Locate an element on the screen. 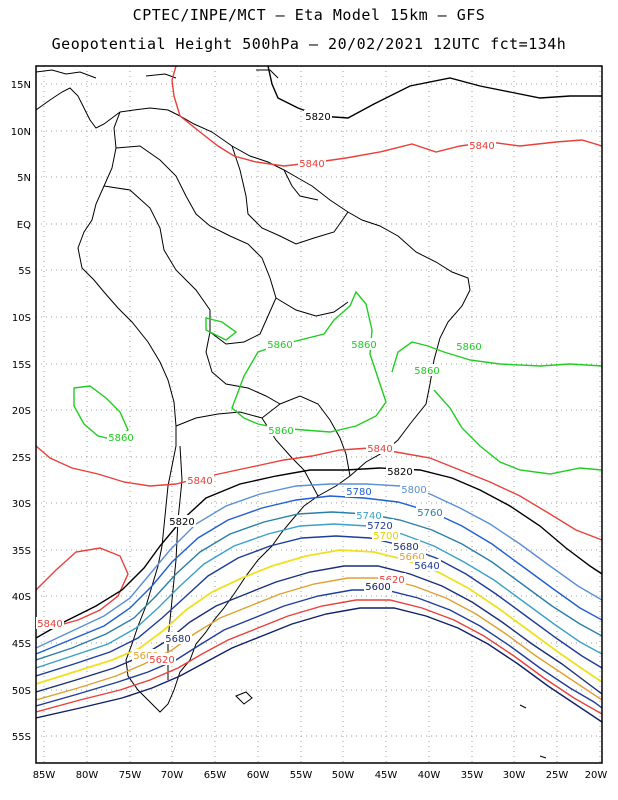 This screenshot has height=800, width=618. lat-label-20s: 20S is located at coordinates (21, 411).